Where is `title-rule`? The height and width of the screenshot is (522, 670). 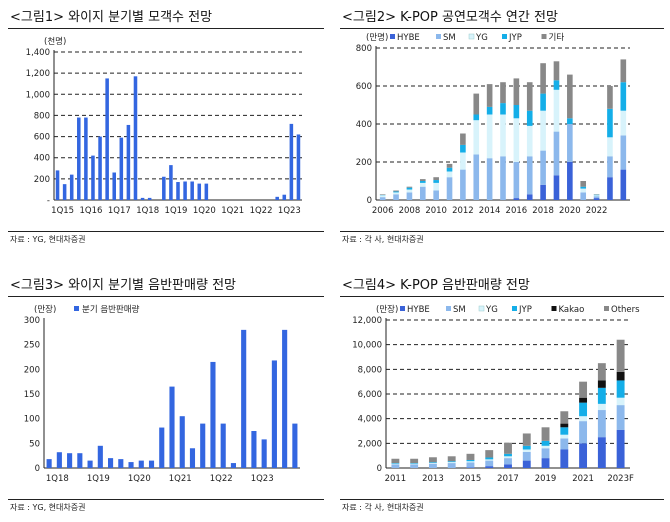
title-rule is located at coordinates (502, 296).